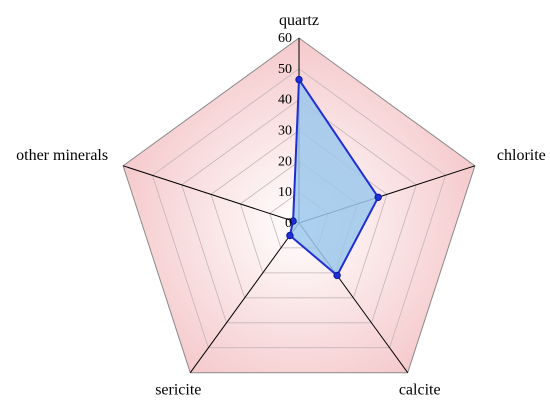  Describe the element at coordinates (62, 155) in the screenshot. I see `category-label-other-minerals: other minerals` at that location.